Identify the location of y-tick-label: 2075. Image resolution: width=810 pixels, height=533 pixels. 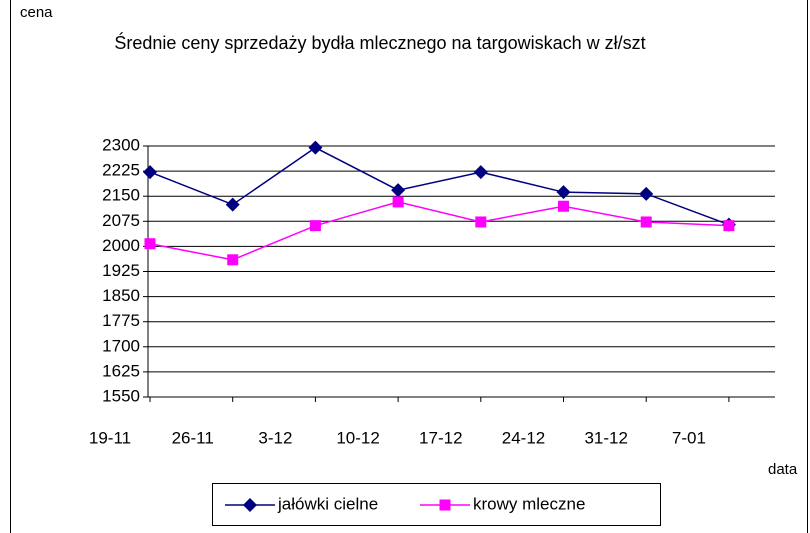
(121, 220).